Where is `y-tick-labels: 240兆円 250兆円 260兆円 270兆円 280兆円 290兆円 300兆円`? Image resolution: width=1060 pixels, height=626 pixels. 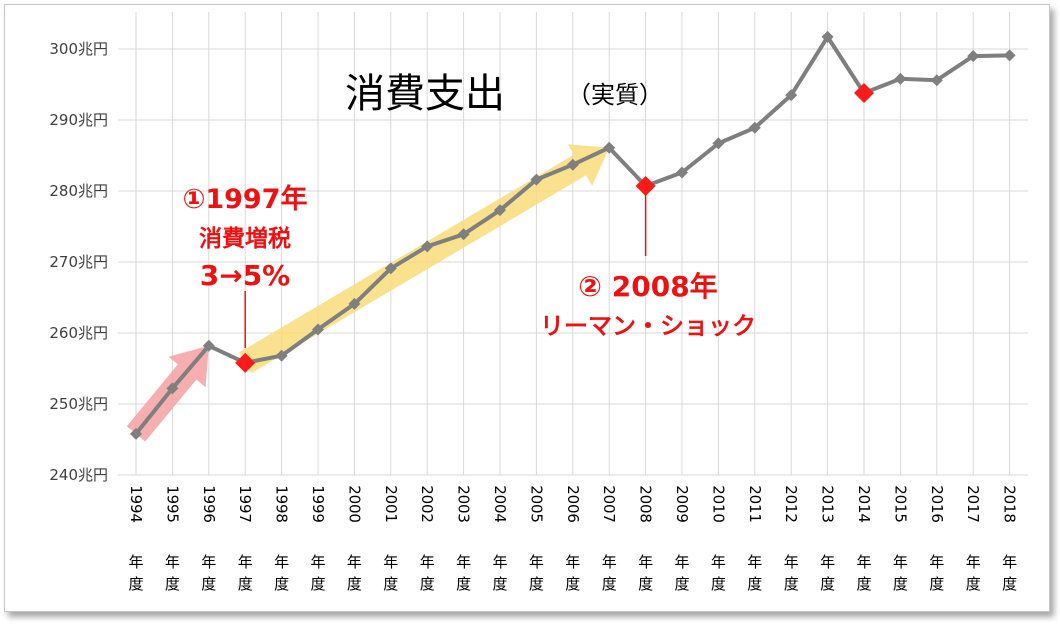
y-tick-labels: 240兆円 250兆円 260兆円 270兆円 280兆円 290兆円 300兆円 is located at coordinates (78, 262).